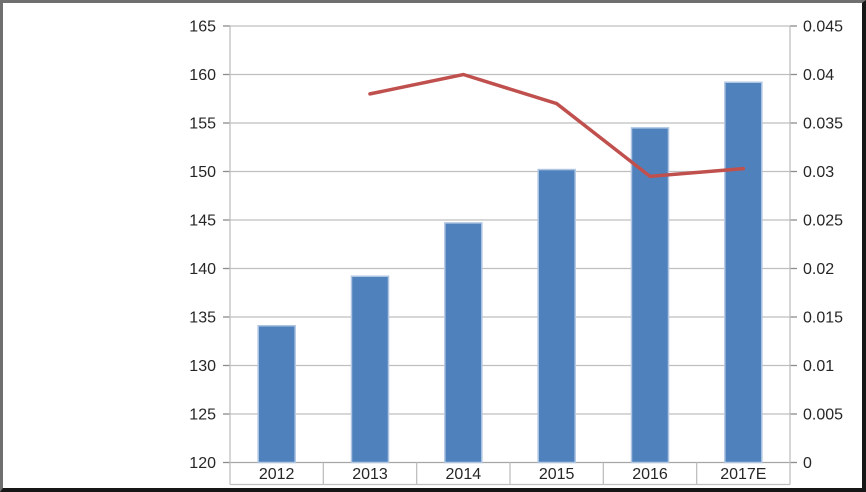 This screenshot has width=866, height=492. What do you see at coordinates (202, 75) in the screenshot?
I see `left-axis-tick-label: 160` at bounding box center [202, 75].